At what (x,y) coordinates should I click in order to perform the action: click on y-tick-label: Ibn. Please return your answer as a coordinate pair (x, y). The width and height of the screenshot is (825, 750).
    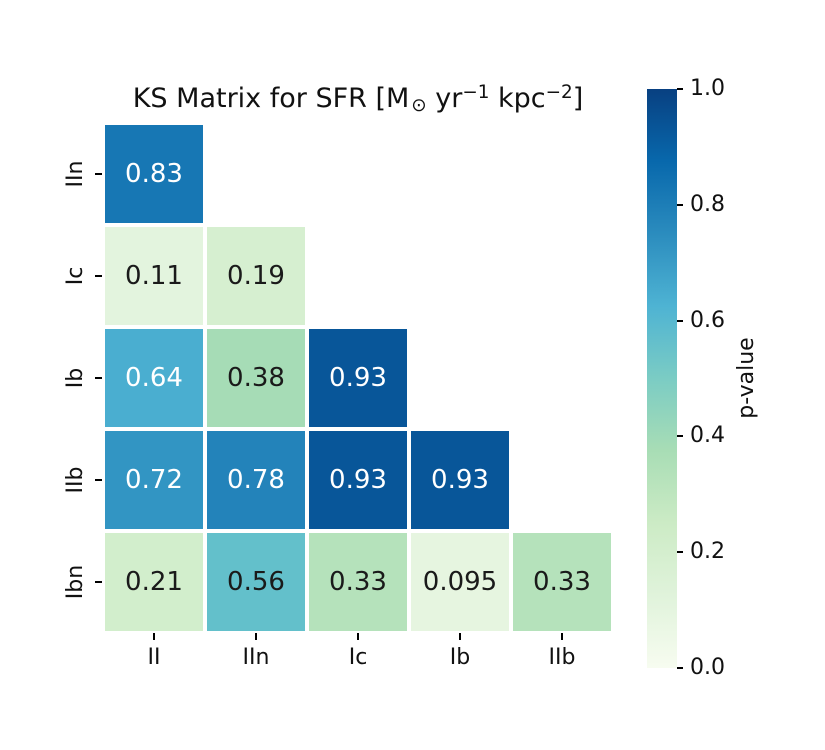
    Looking at the image, I should click on (75, 582).